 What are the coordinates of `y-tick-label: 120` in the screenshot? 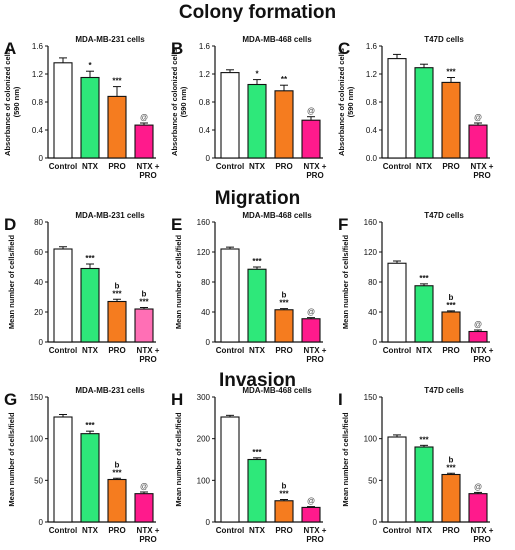 It's located at (204, 252).